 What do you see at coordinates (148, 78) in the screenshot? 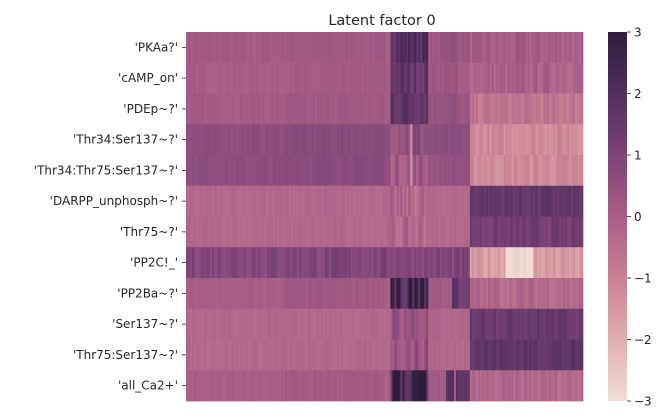
I see `row-label: 'cAMP_on'` at bounding box center [148, 78].